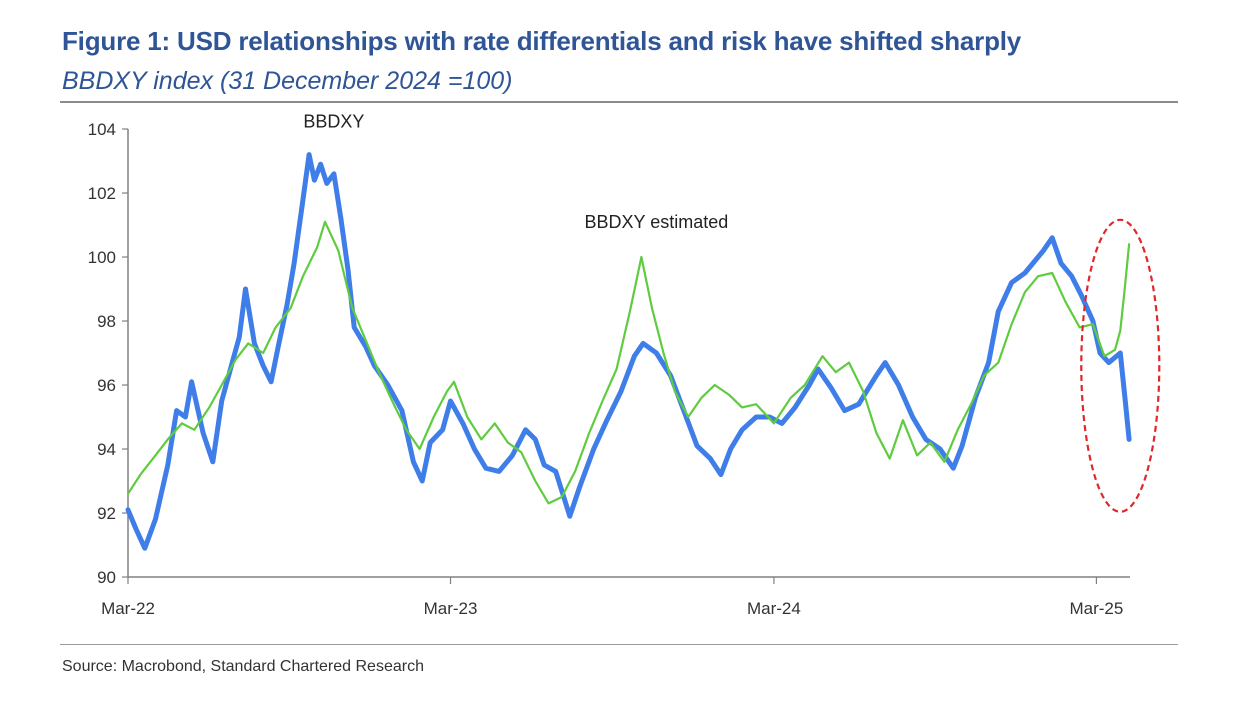 The height and width of the screenshot is (718, 1244). What do you see at coordinates (333, 121) in the screenshot?
I see `series-label-bbdxy: BBDXY` at bounding box center [333, 121].